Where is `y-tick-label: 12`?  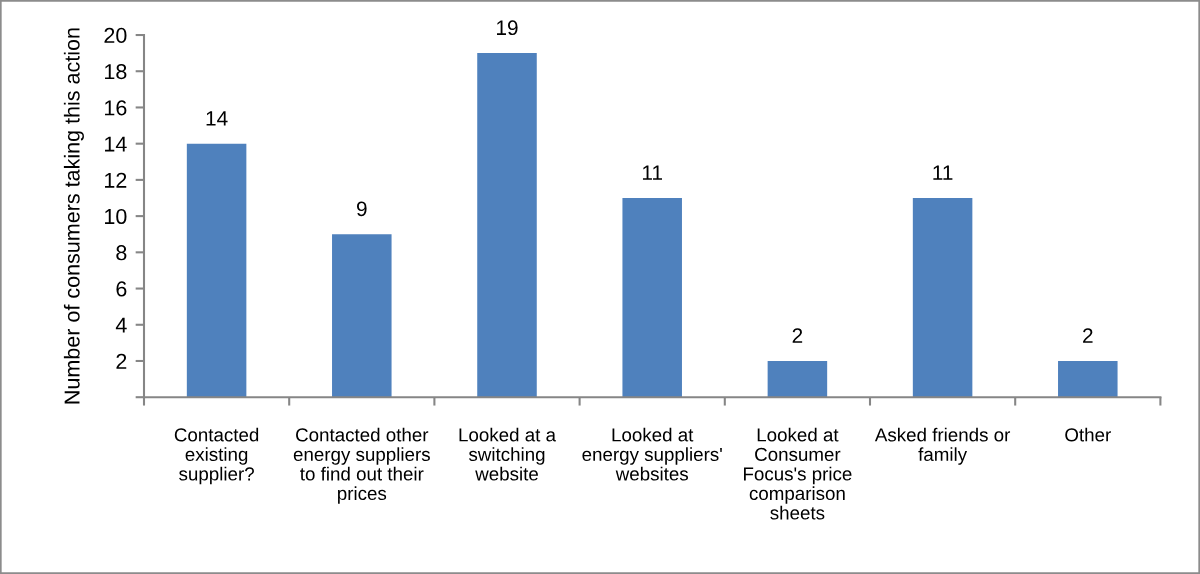 y-tick-label: 12 is located at coordinates (116, 180).